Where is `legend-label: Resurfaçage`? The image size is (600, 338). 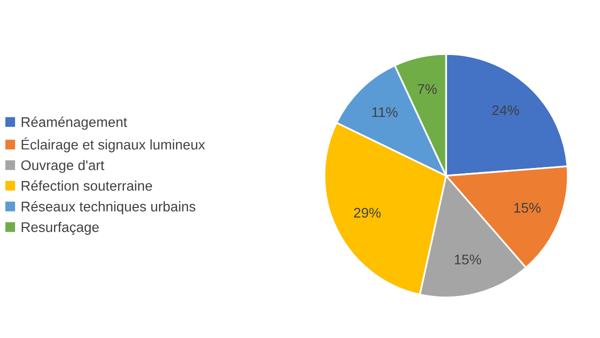 legend-label: Resurfaçage is located at coordinates (60, 228).